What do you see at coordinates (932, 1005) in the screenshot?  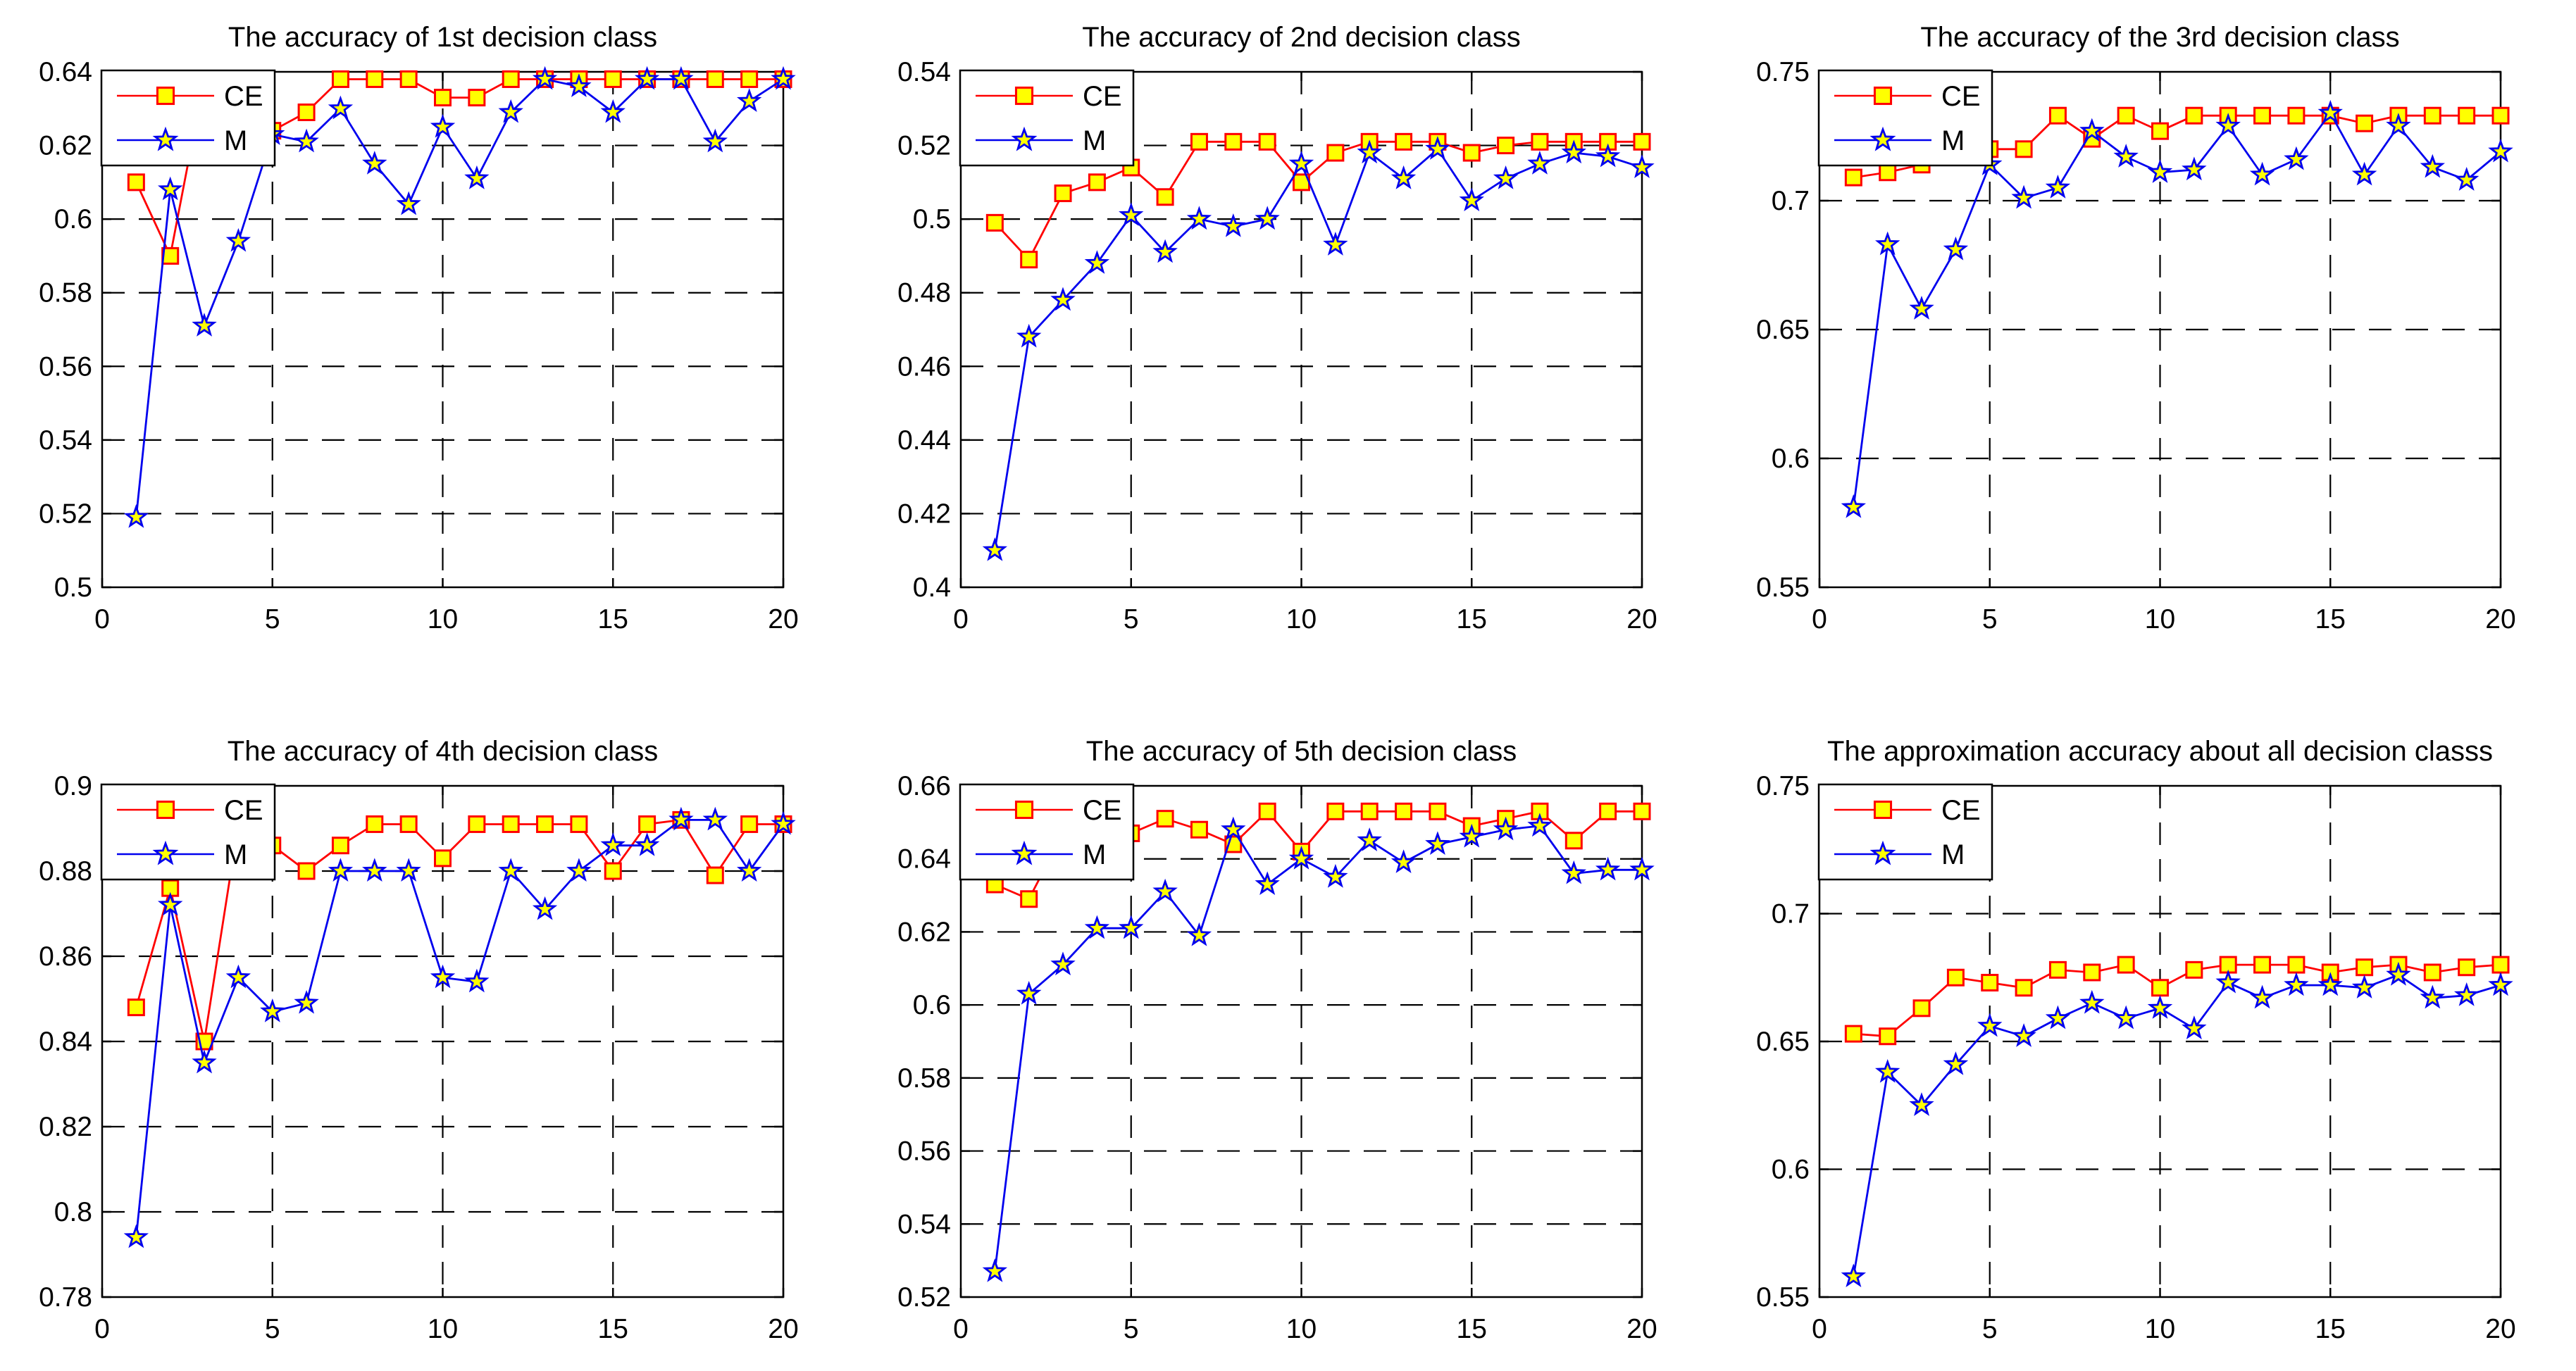 I see `y-tick-label: 0.6` at bounding box center [932, 1005].